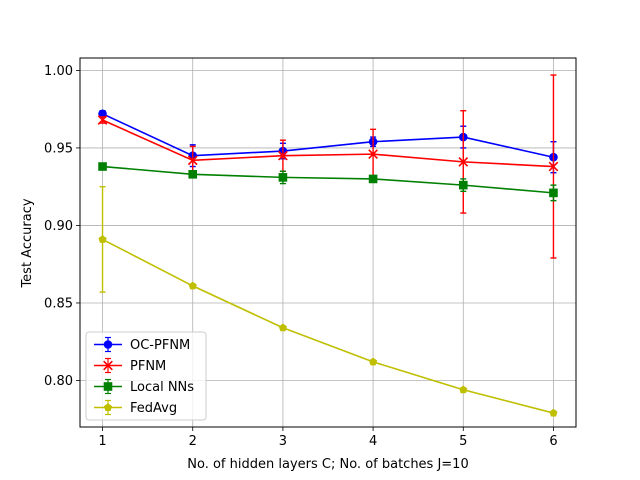 Image resolution: width=640 pixels, height=480 pixels. What do you see at coordinates (193, 441) in the screenshot?
I see `x-tick-label: 2` at bounding box center [193, 441].